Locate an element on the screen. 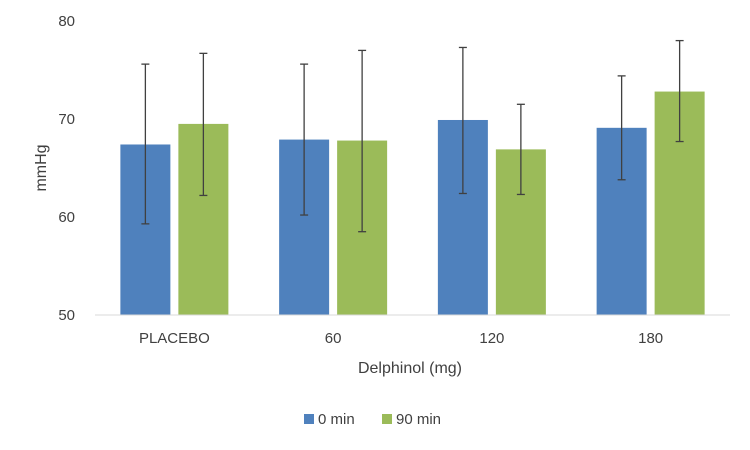 The height and width of the screenshot is (450, 750). x-tick-label-0: PLACEBO is located at coordinates (174, 338).